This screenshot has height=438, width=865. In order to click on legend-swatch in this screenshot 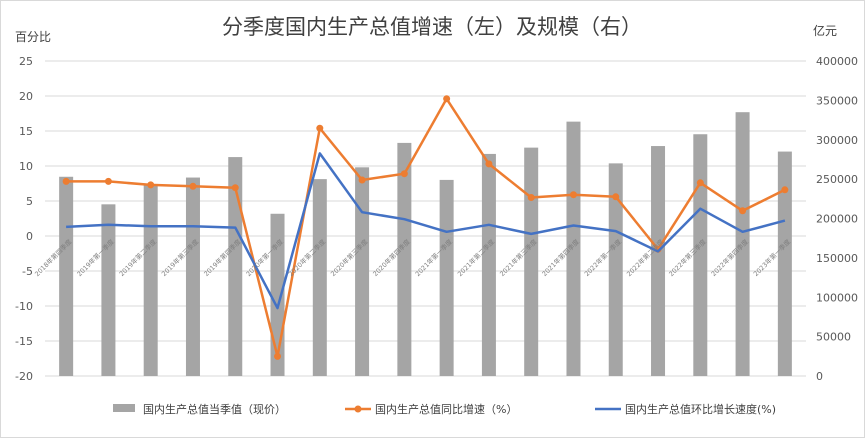, I will do `click(124, 408)`.